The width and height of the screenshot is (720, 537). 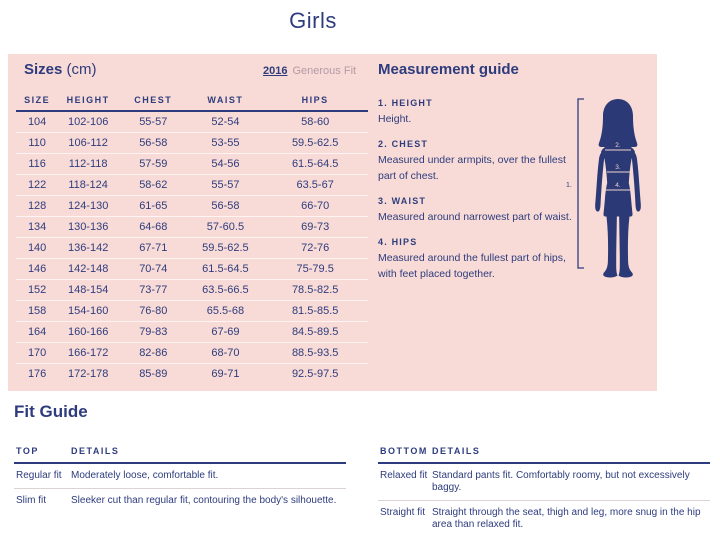 What do you see at coordinates (315, 206) in the screenshot?
I see `table-cell: 66-70` at bounding box center [315, 206].